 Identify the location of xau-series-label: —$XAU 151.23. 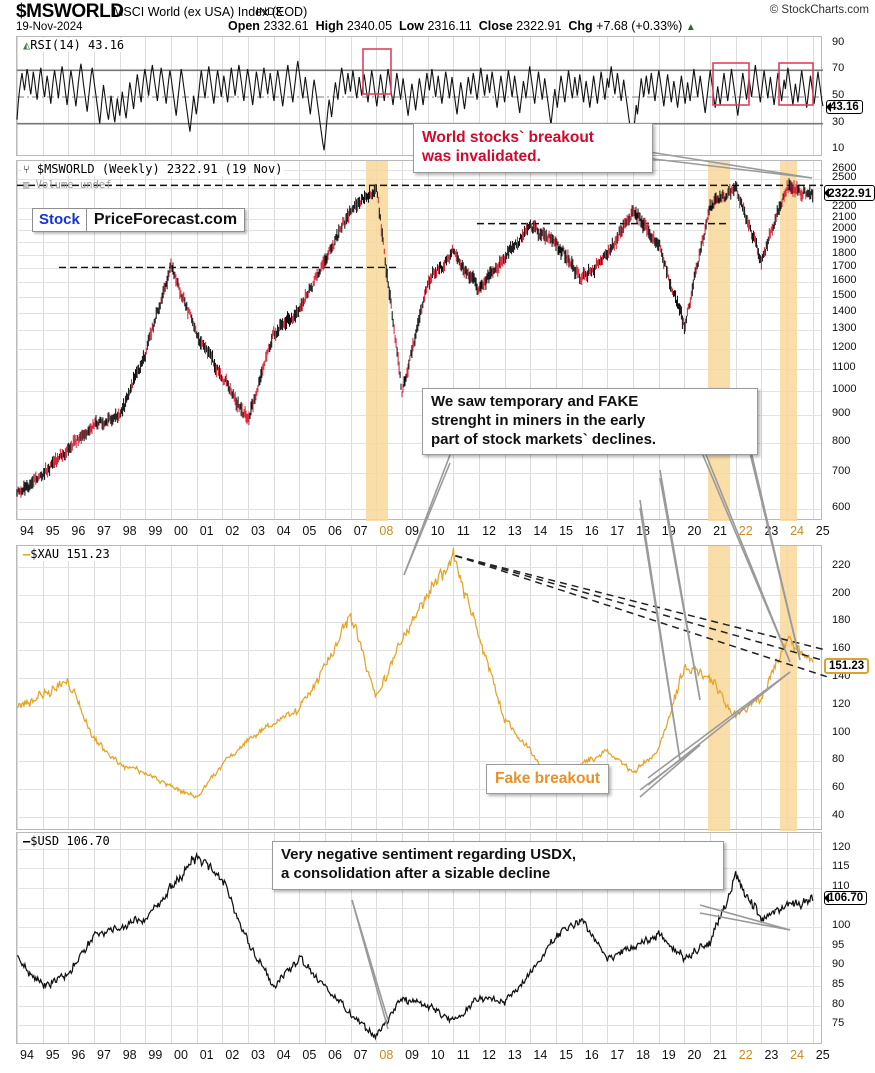
(66, 554).